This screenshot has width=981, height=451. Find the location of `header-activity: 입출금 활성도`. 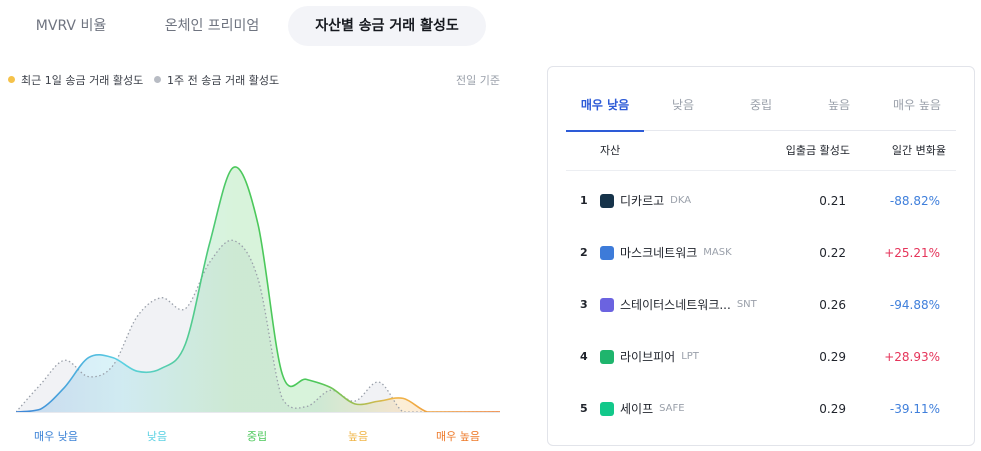

header-activity: 입출금 활성도 is located at coordinates (817, 150).